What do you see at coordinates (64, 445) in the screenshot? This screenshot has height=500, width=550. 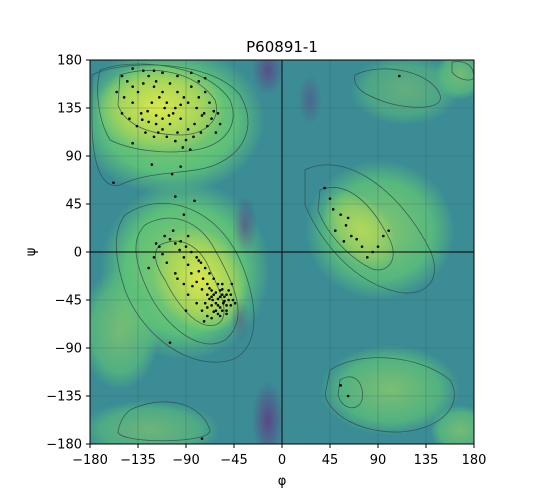 I see `y-tick-label: −180` at bounding box center [64, 445].